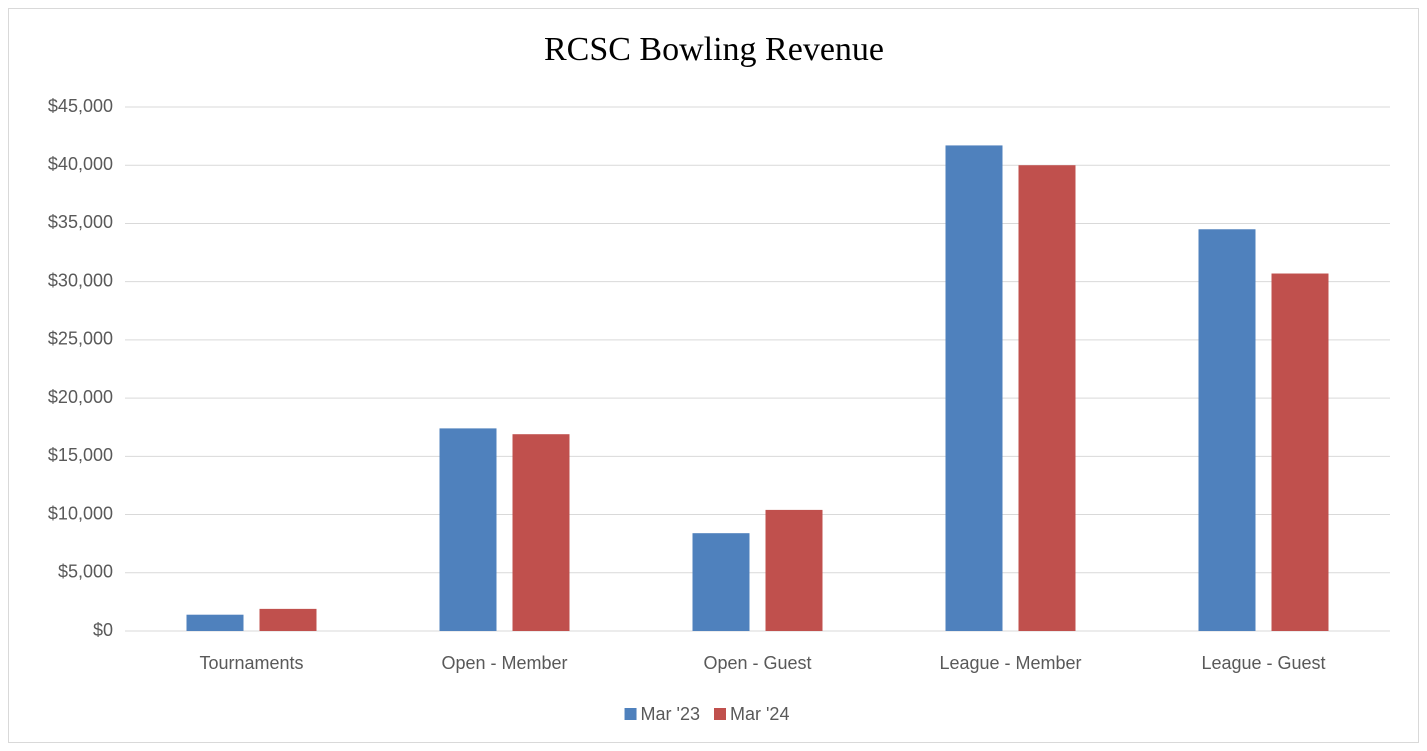 The width and height of the screenshot is (1427, 751). I want to click on x-tick-label: League - Member, so click(1010, 663).